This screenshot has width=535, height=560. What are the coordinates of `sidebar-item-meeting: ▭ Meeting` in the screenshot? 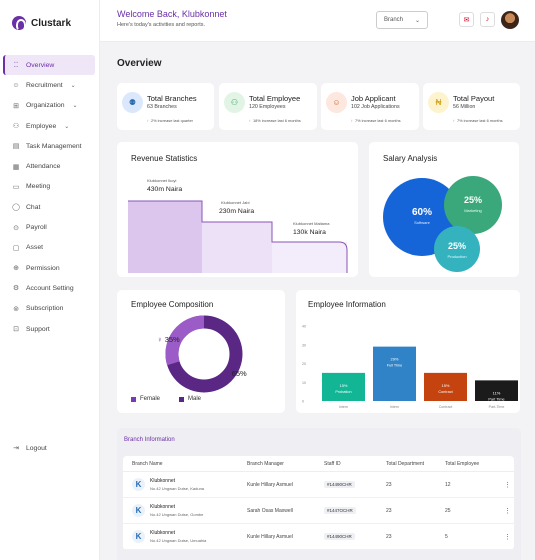 It's located at (49, 187).